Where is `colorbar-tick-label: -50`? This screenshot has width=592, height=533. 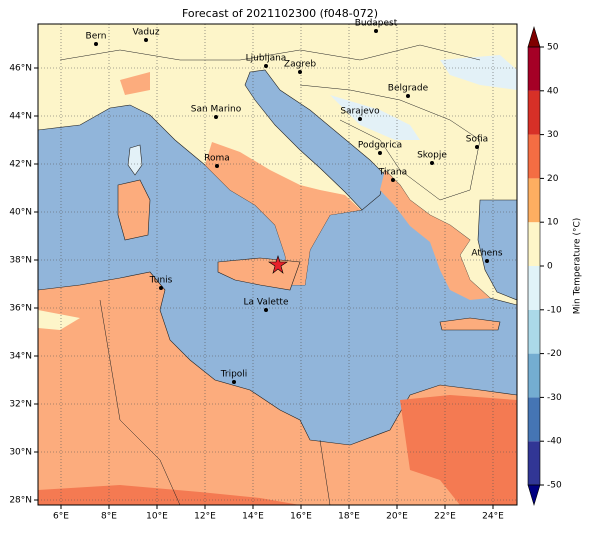
colorbar-tick-label: -50 is located at coordinates (554, 486).